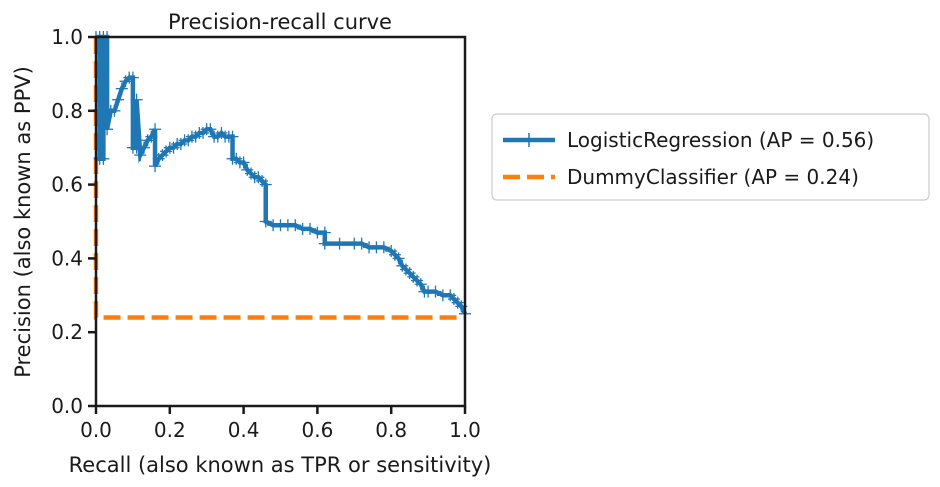  What do you see at coordinates (67, 406) in the screenshot?
I see `y-tick-label: 0.0` at bounding box center [67, 406].